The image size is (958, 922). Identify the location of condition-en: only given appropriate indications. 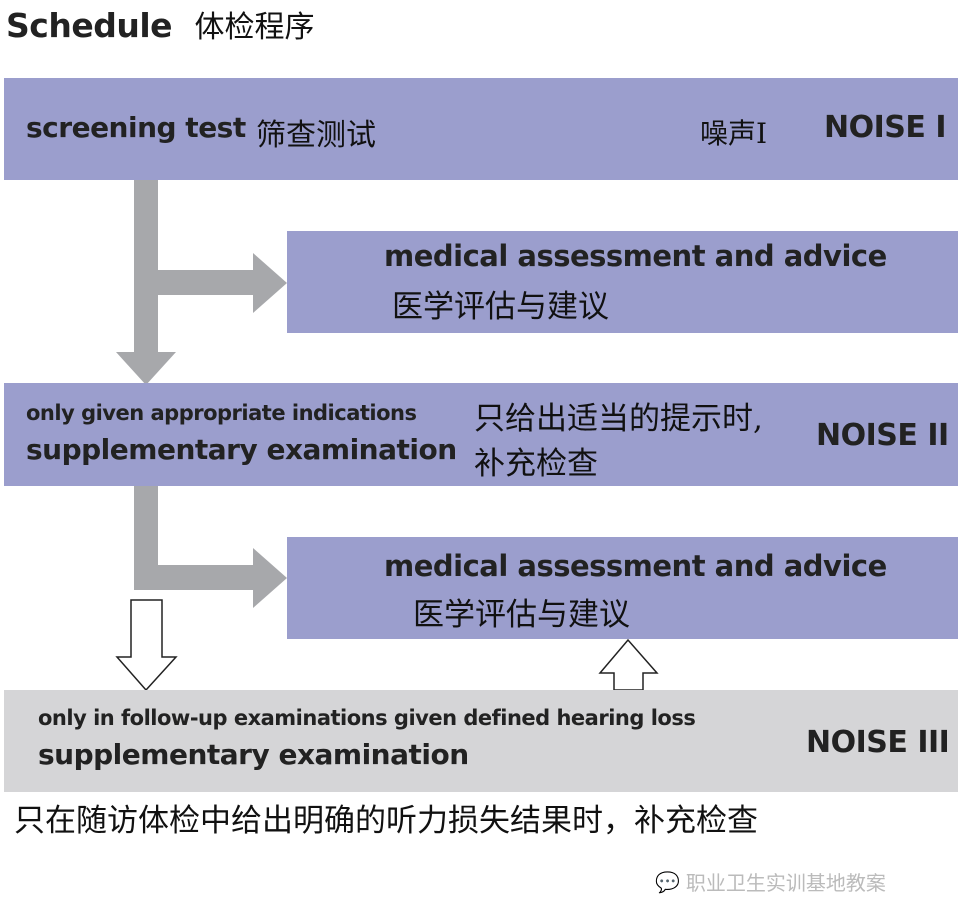
(221, 413).